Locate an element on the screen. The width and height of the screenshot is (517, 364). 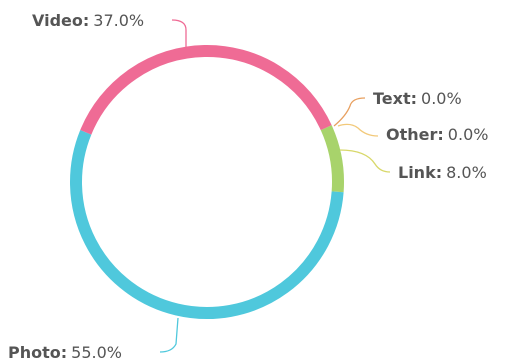
label-text: Text: 0.0% is located at coordinates (417, 98).